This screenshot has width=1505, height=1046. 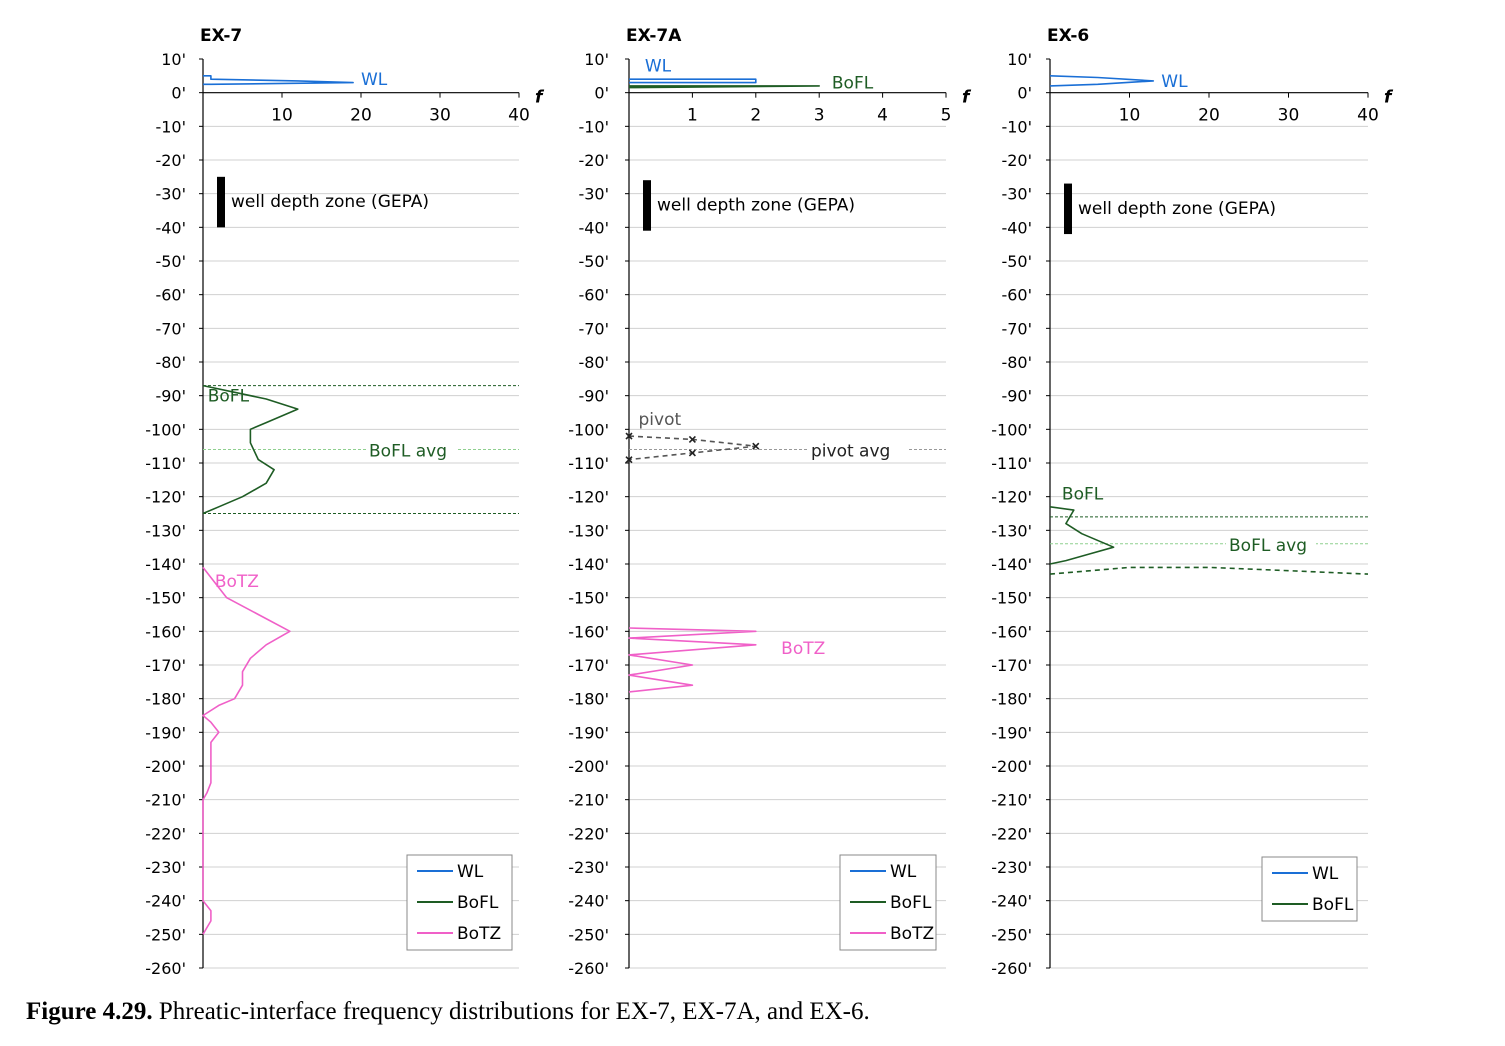 What do you see at coordinates (912, 934) in the screenshot?
I see `legend-label: BoTZ` at bounding box center [912, 934].